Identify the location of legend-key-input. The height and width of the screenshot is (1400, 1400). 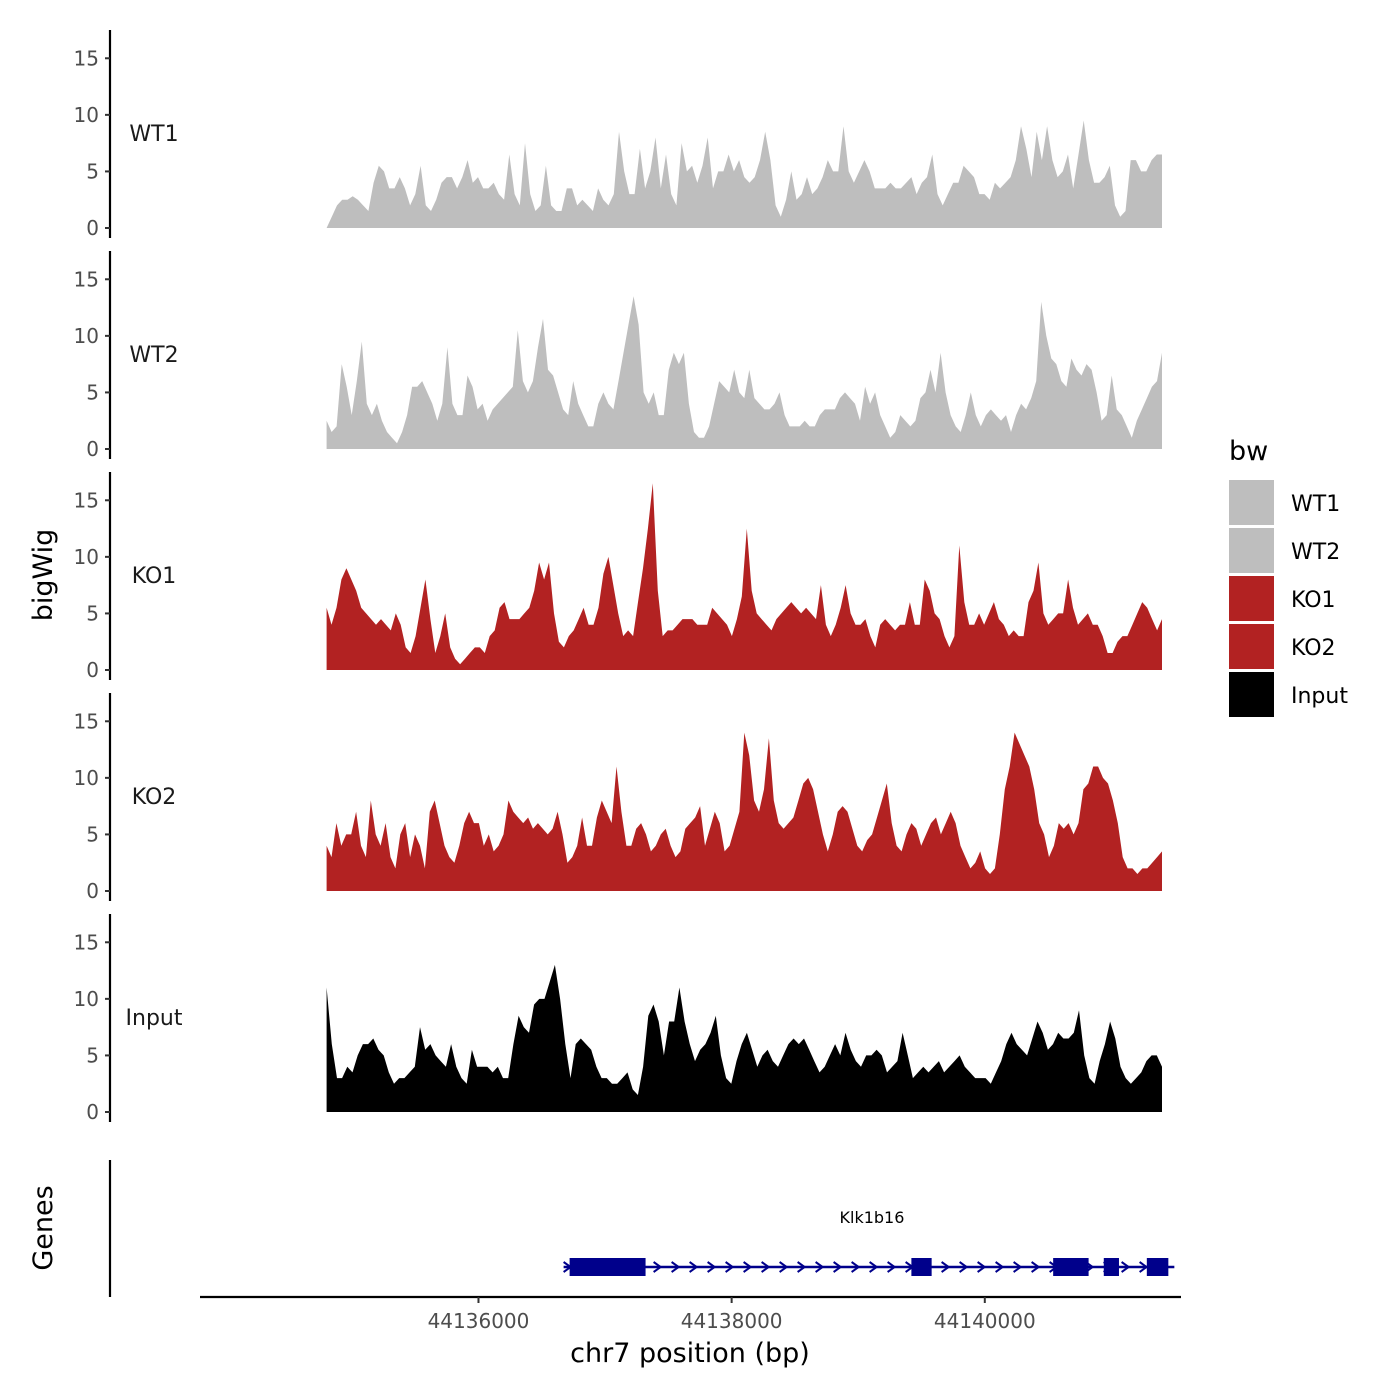
(1251, 694).